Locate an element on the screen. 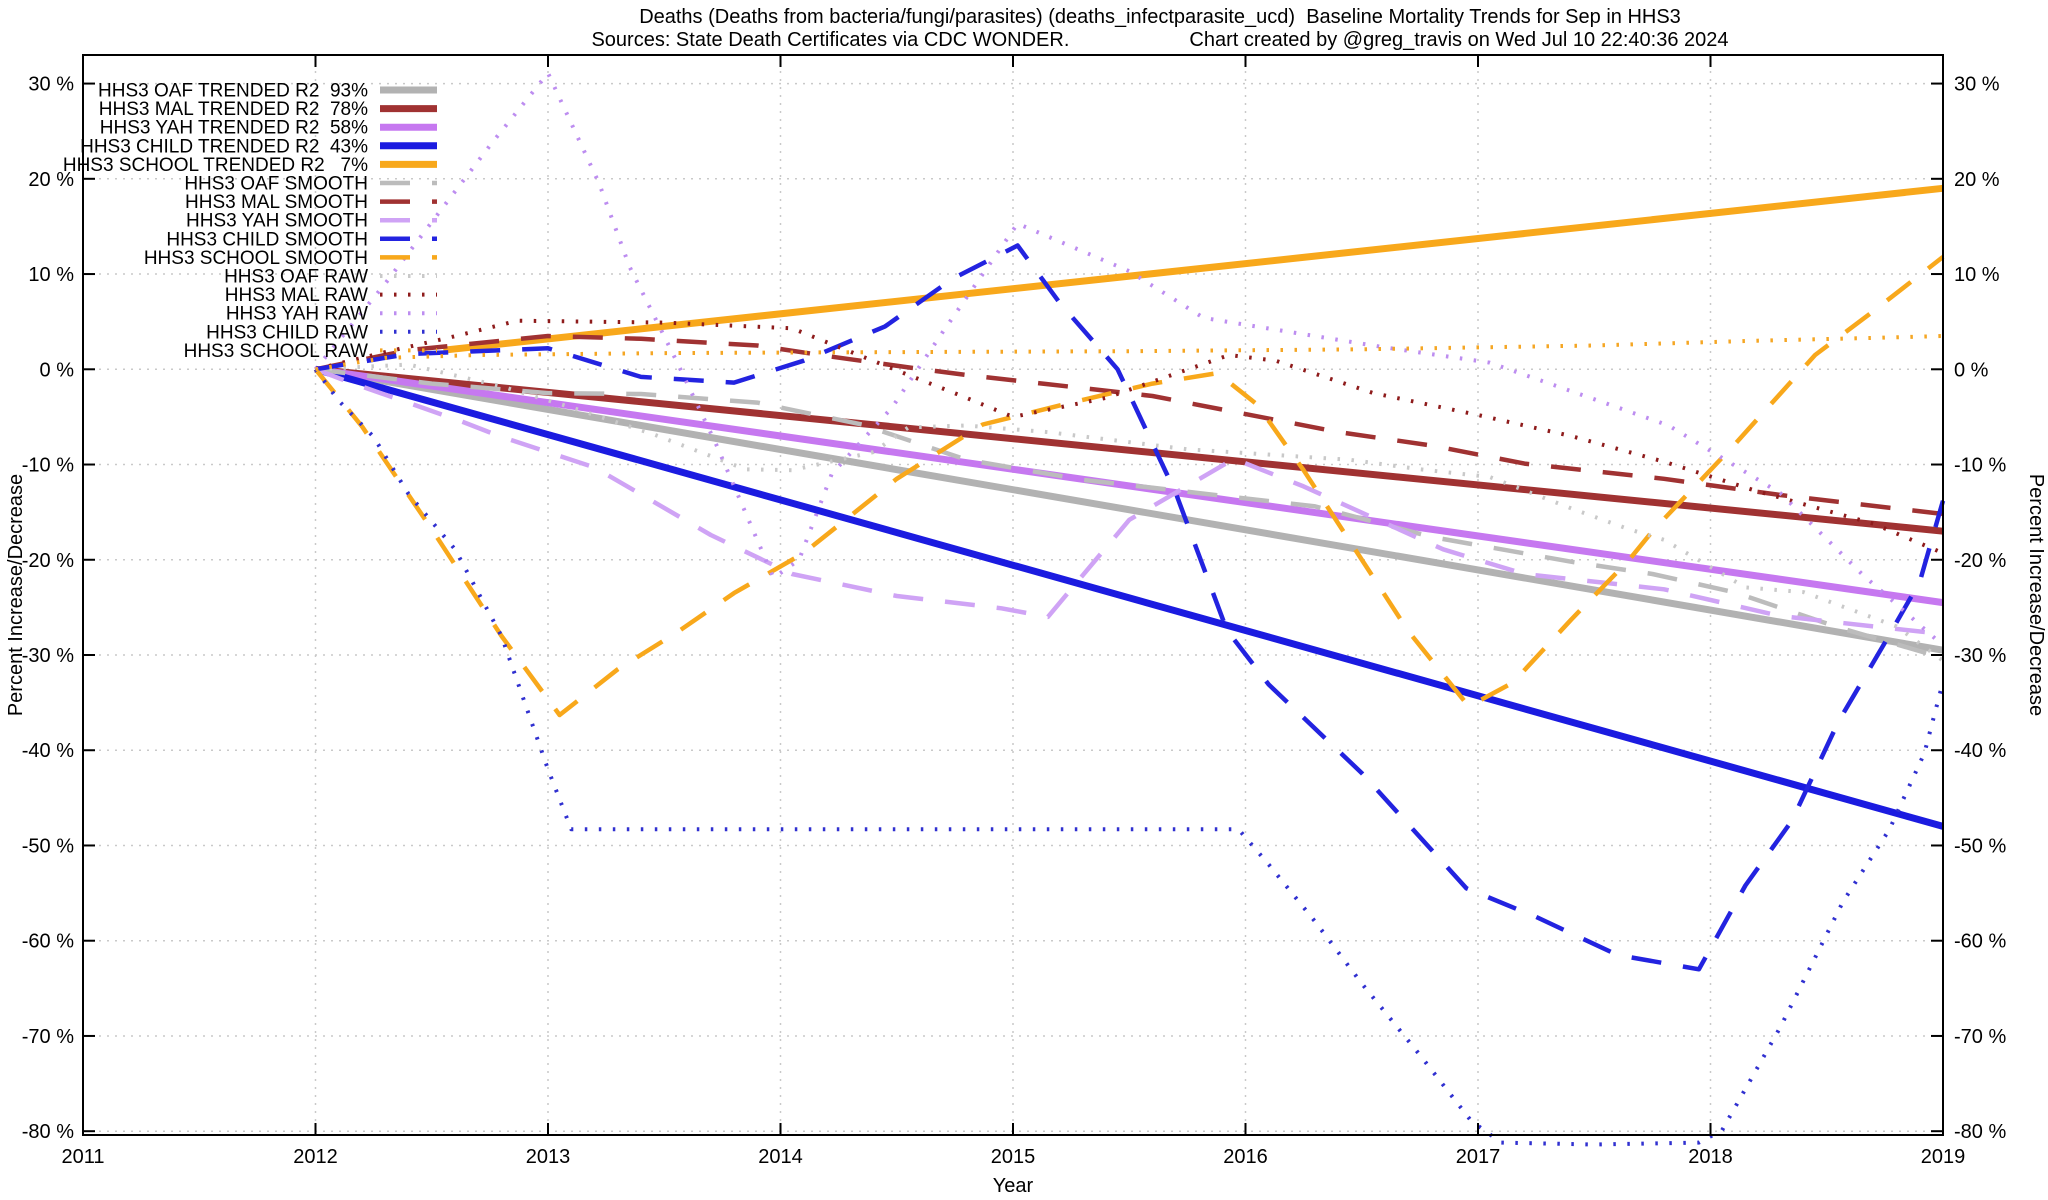 The image size is (2048, 1200). x-tick-label-2018: 2018 is located at coordinates (1710, 1157).